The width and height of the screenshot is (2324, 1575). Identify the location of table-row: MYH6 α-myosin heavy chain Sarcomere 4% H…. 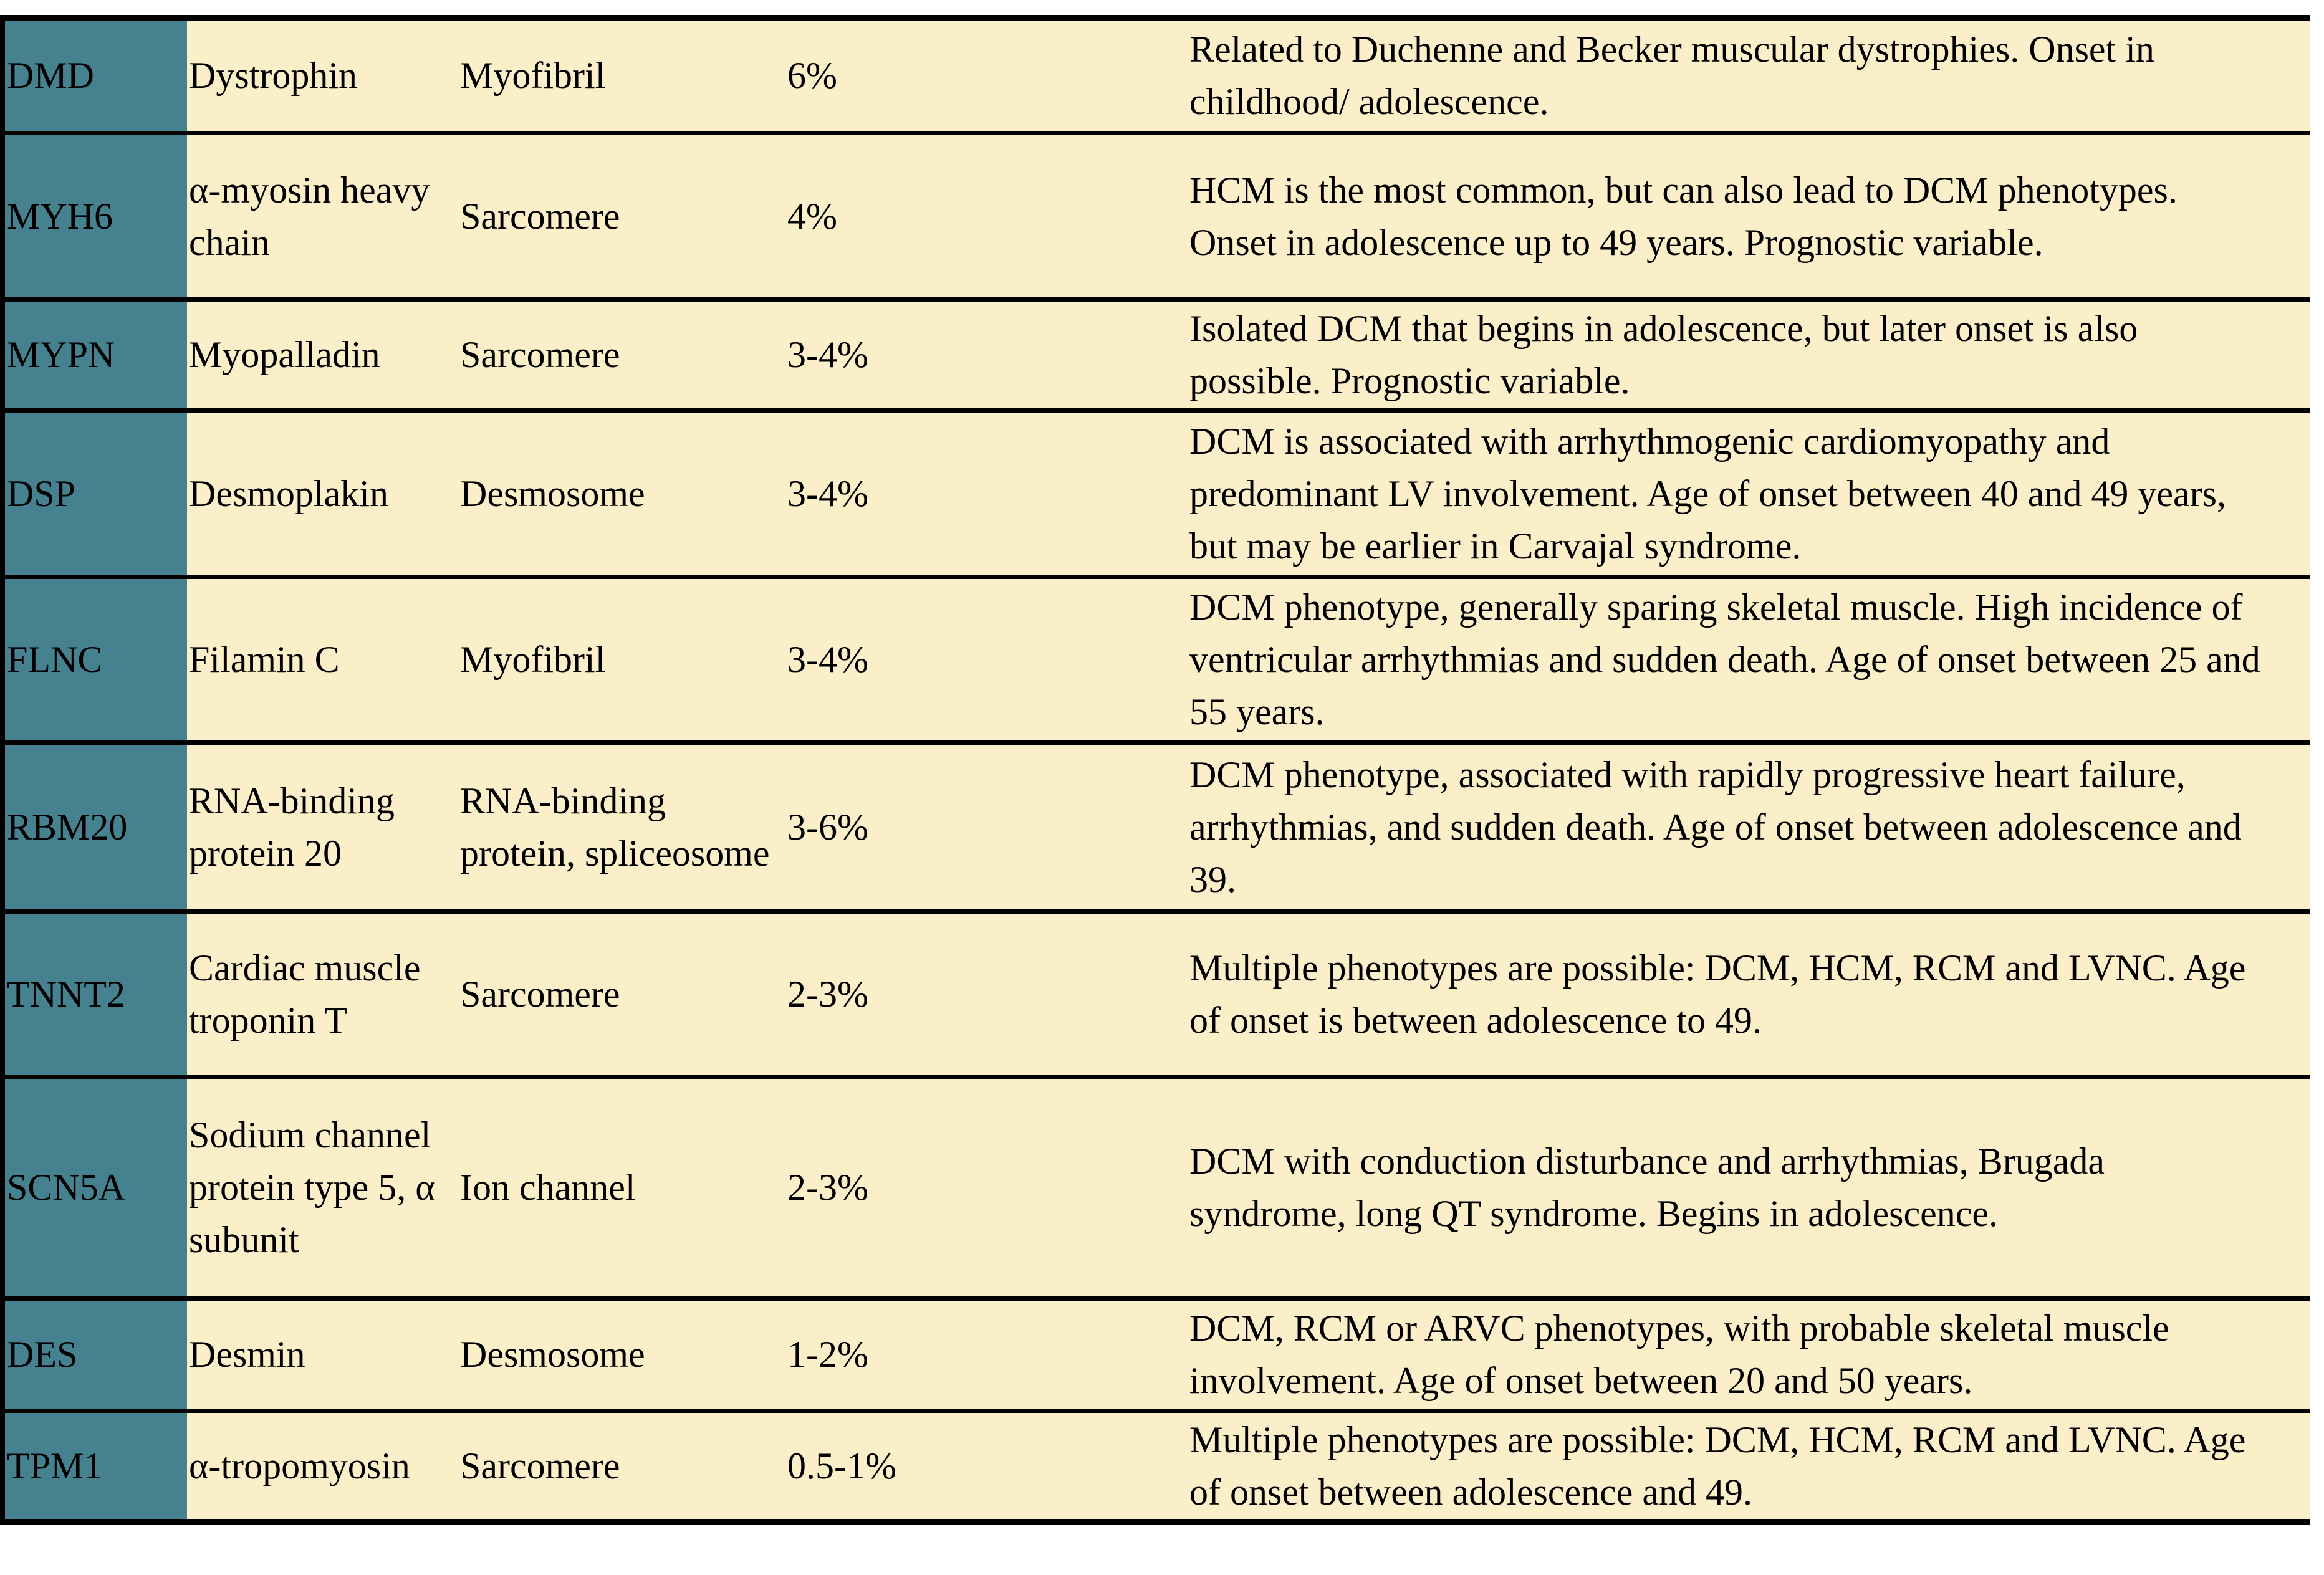
(1157, 216).